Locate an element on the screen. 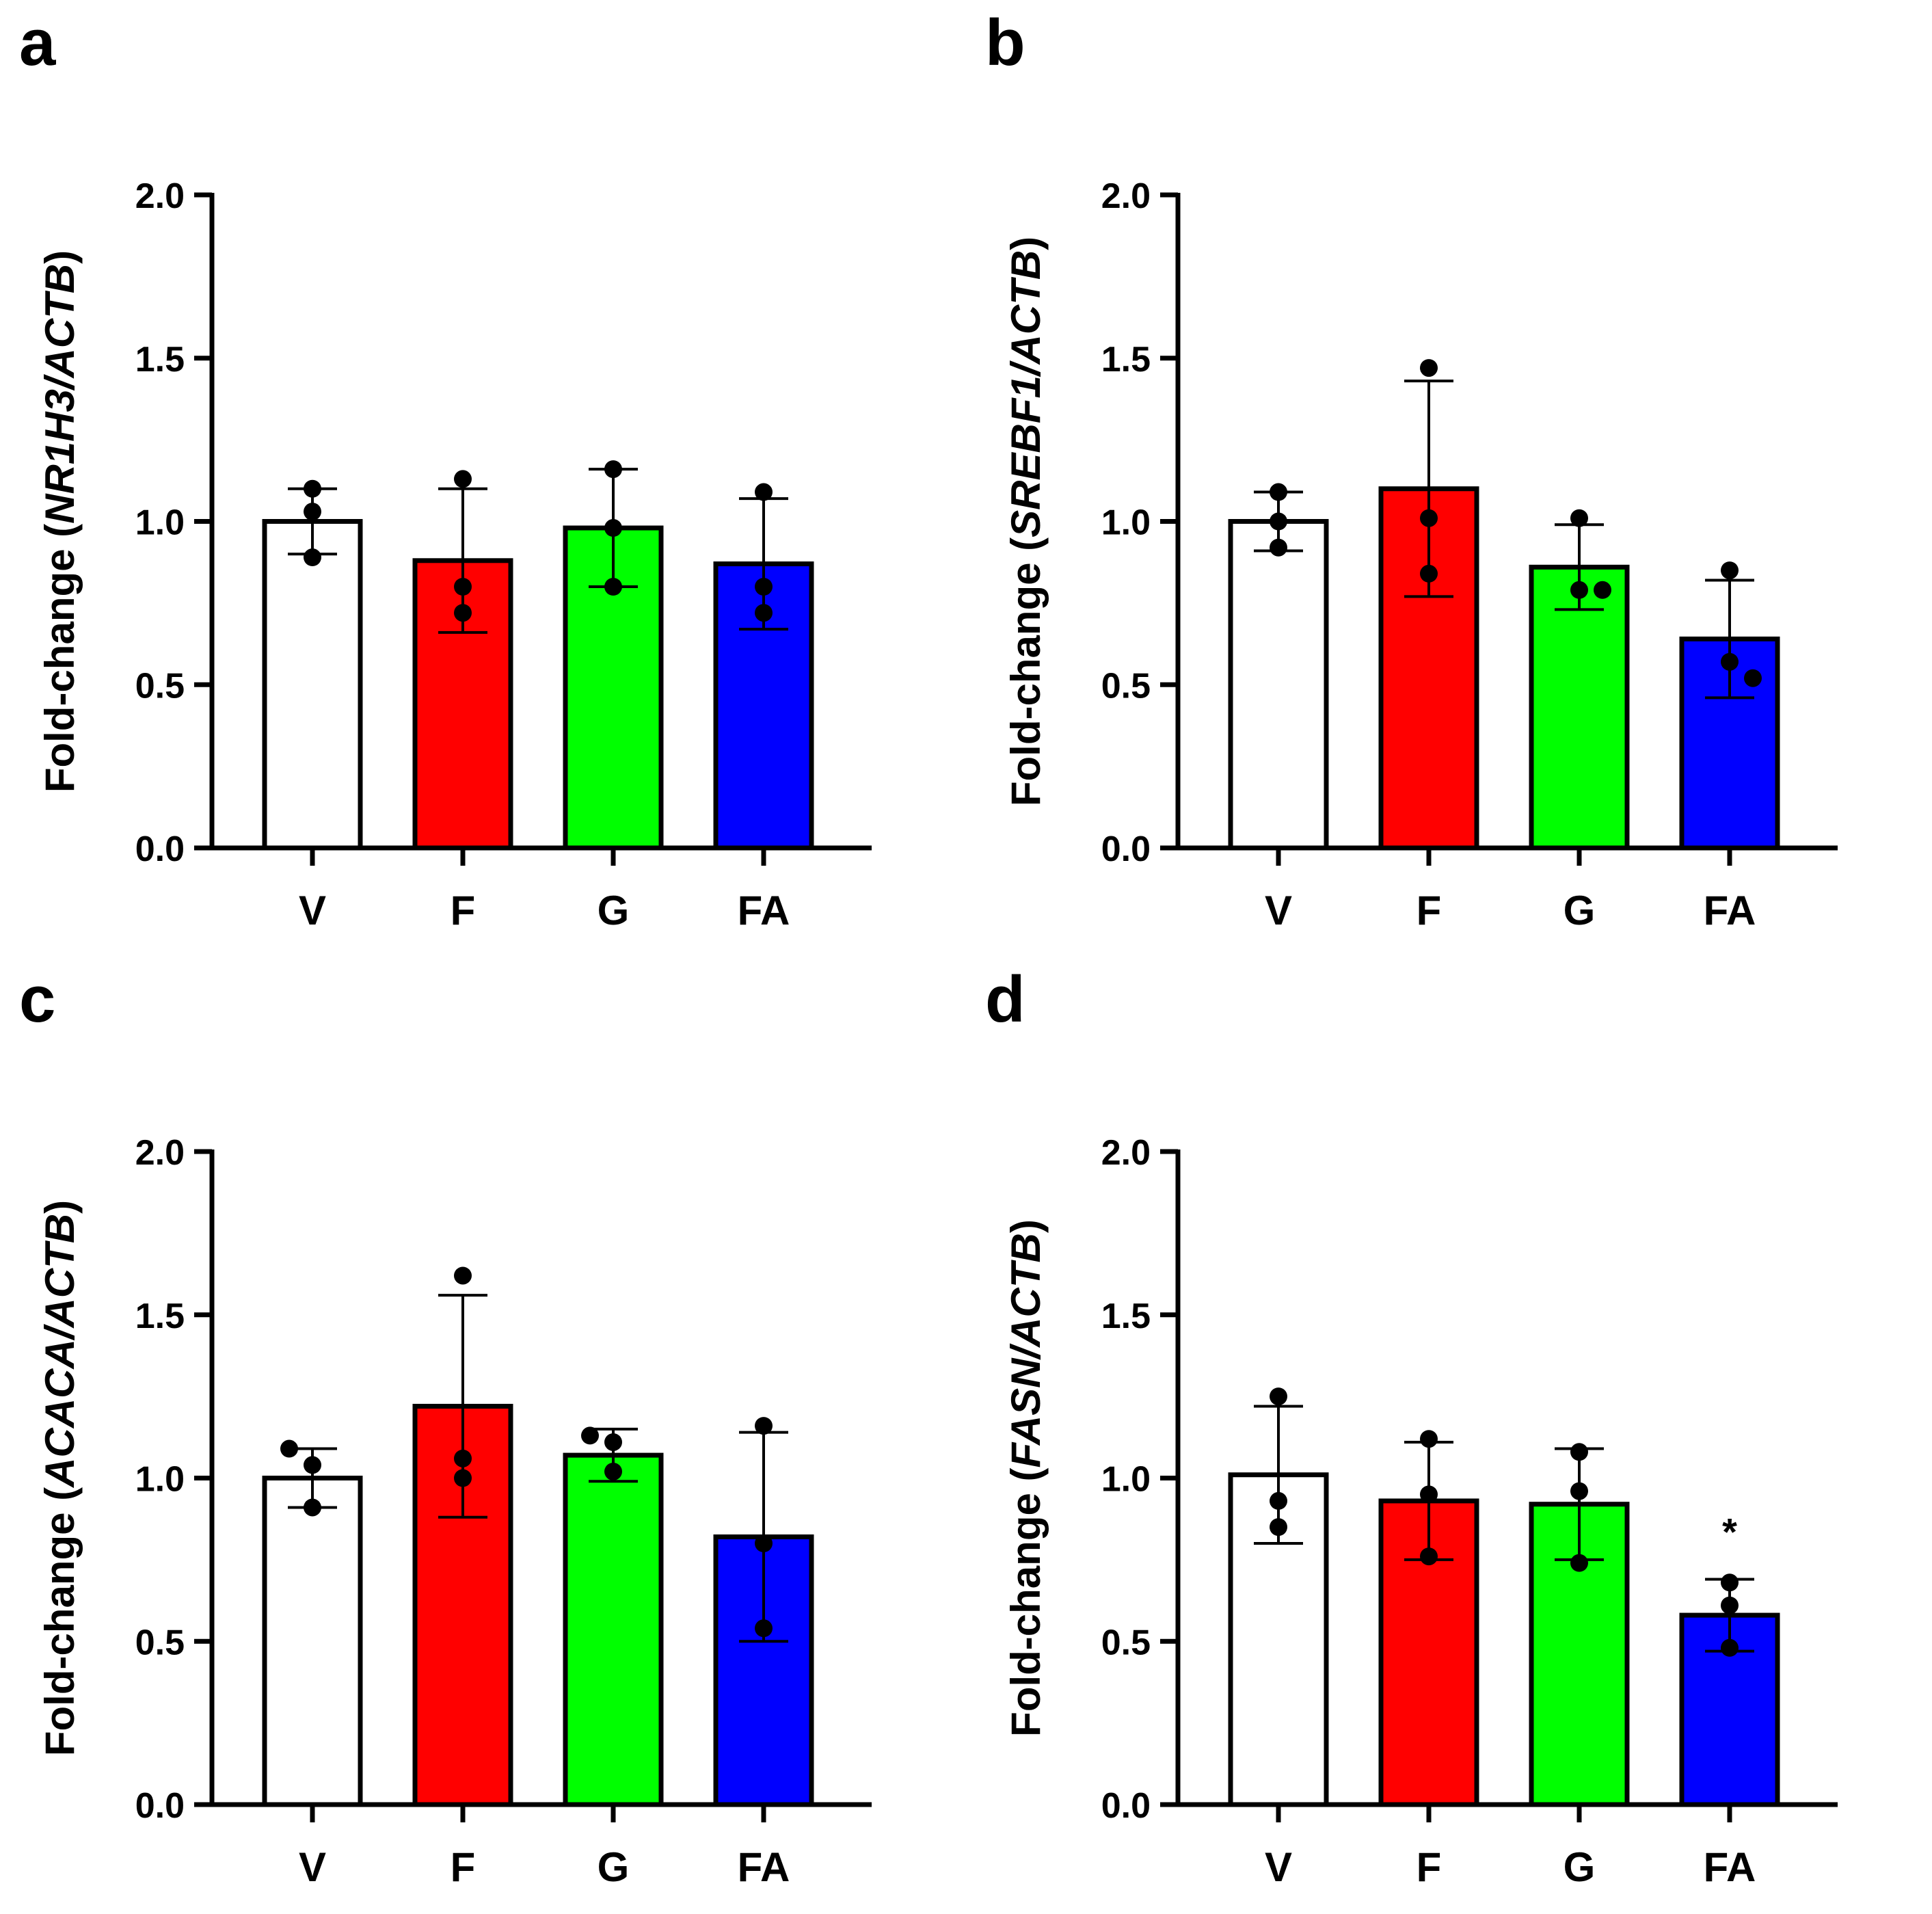 This screenshot has width=1932, height=1914. significance-marker: * is located at coordinates (1729, 1533).